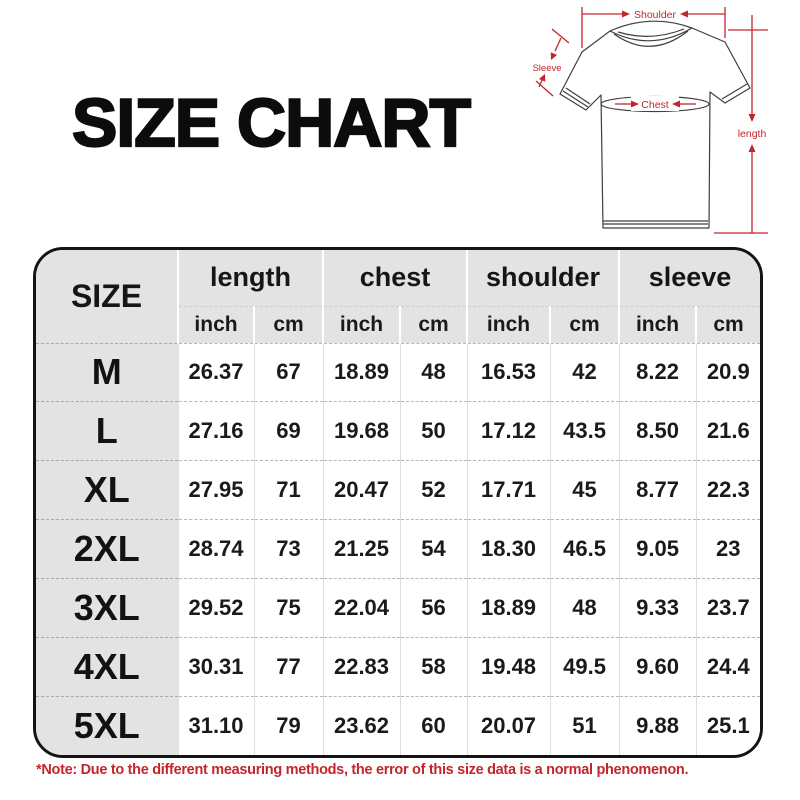  What do you see at coordinates (215, 490) in the screenshot?
I see `value-cell: 27.95` at bounding box center [215, 490].